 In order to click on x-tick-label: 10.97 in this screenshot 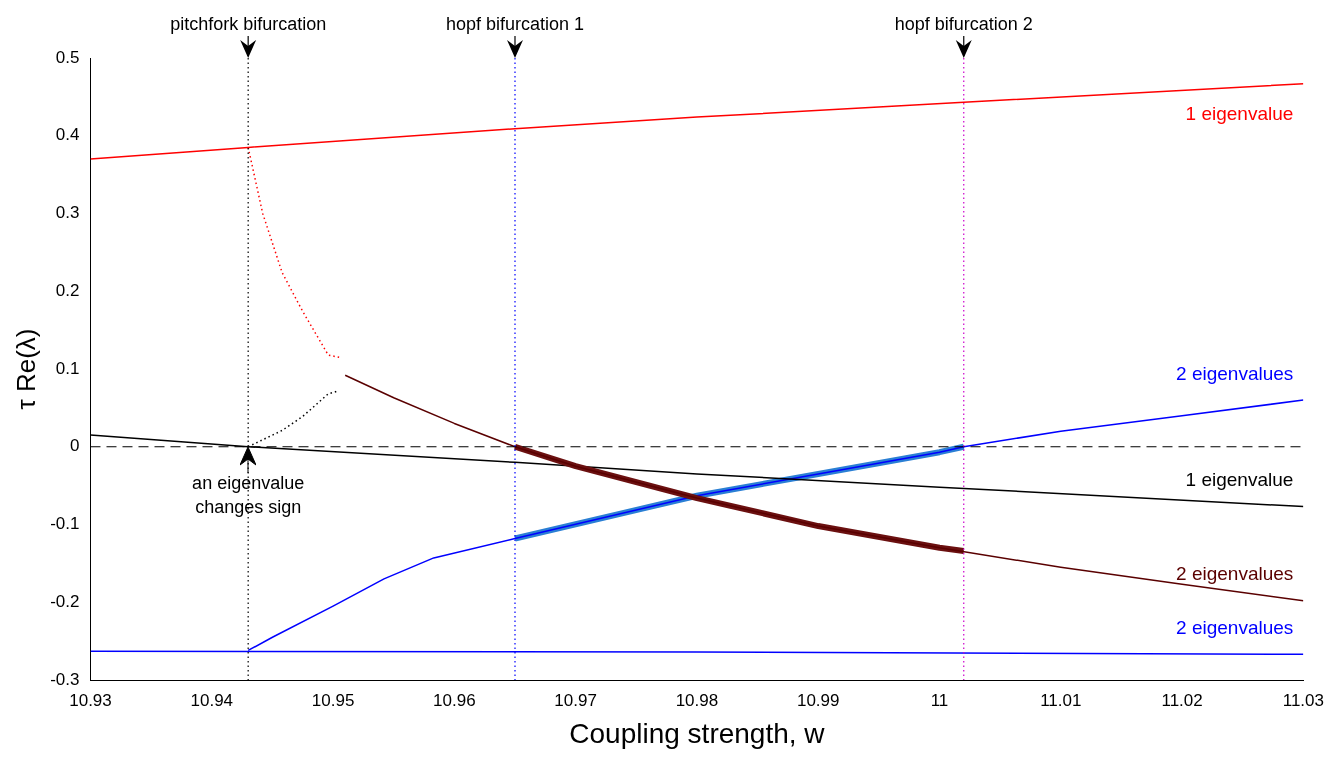, I will do `click(575, 700)`.